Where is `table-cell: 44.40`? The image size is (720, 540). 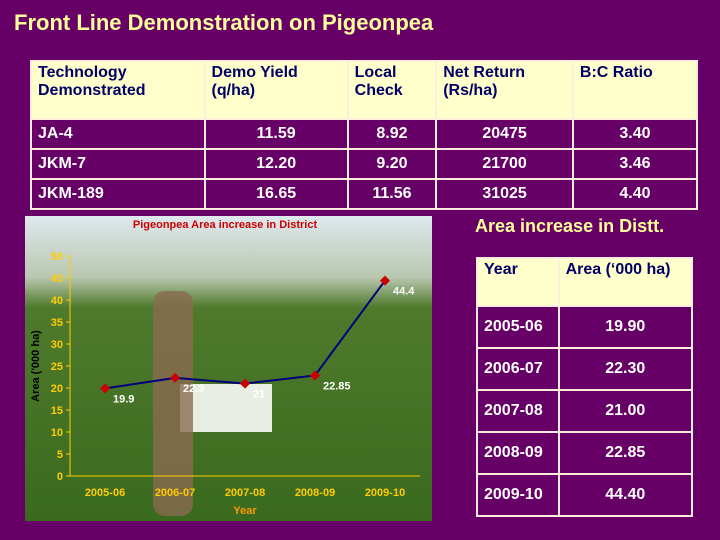 table-cell: 44.40 is located at coordinates (625, 495).